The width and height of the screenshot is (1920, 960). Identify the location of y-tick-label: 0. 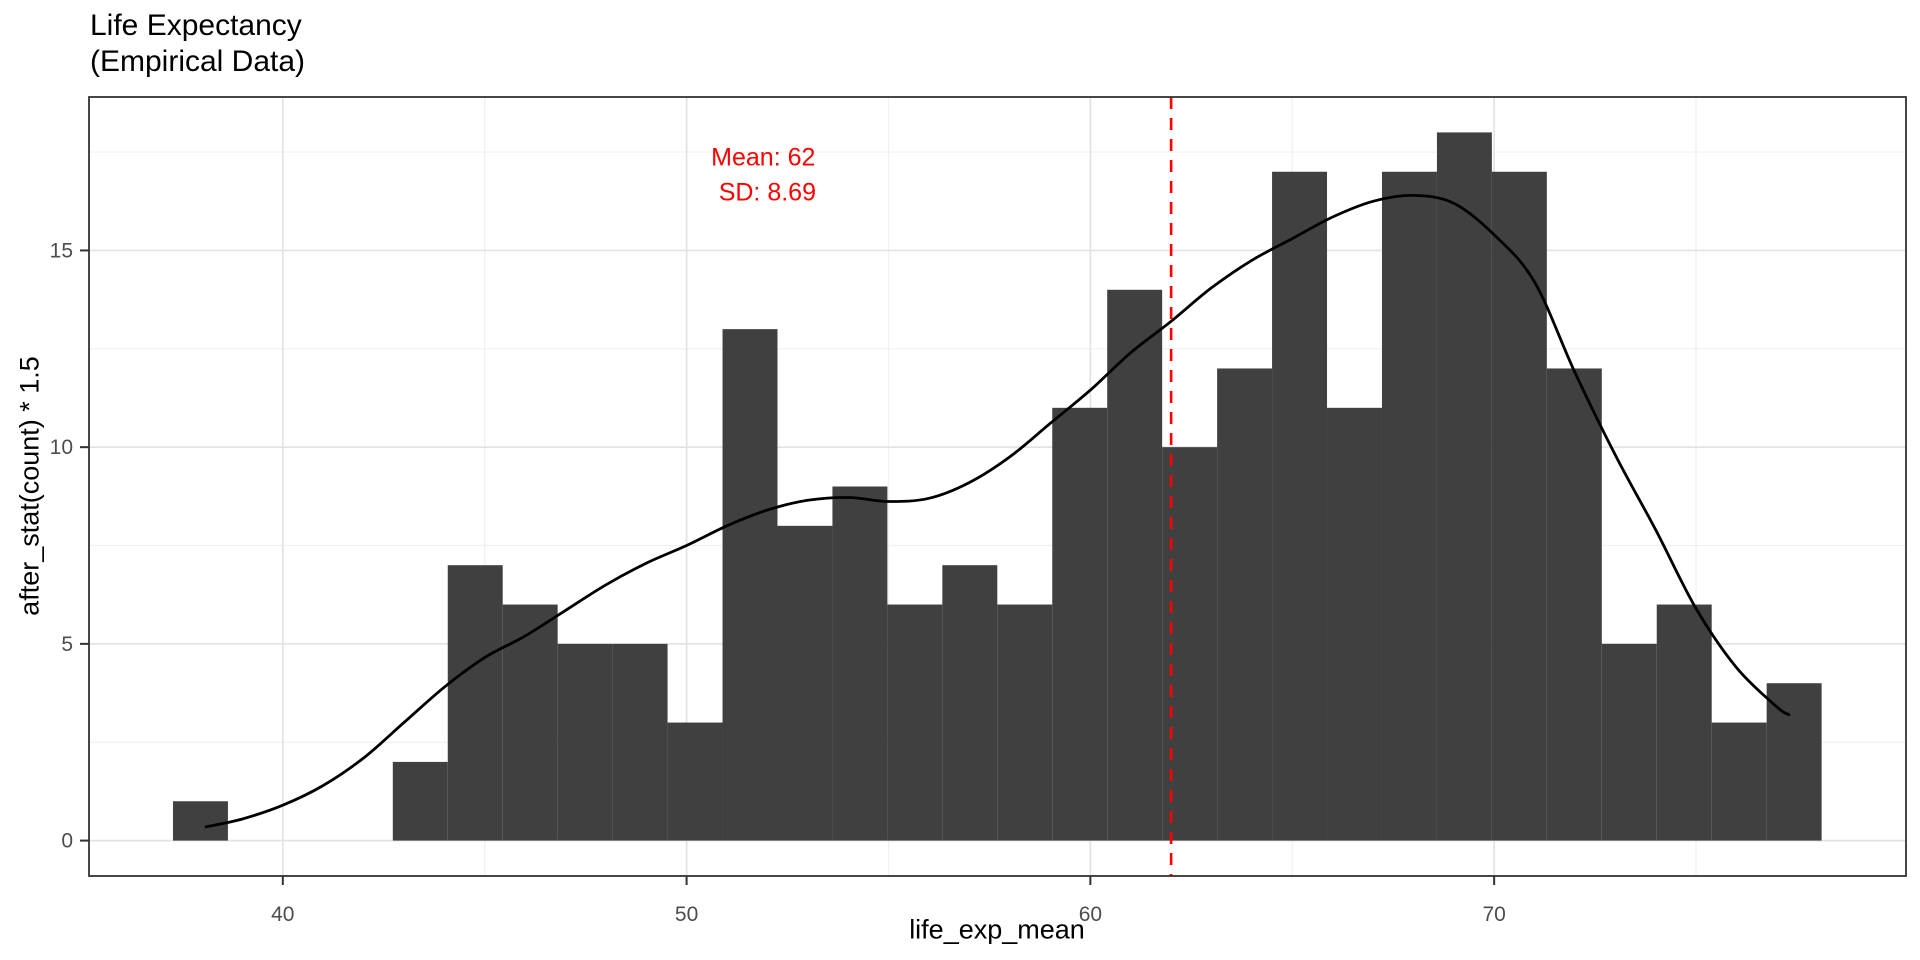
(67, 841).